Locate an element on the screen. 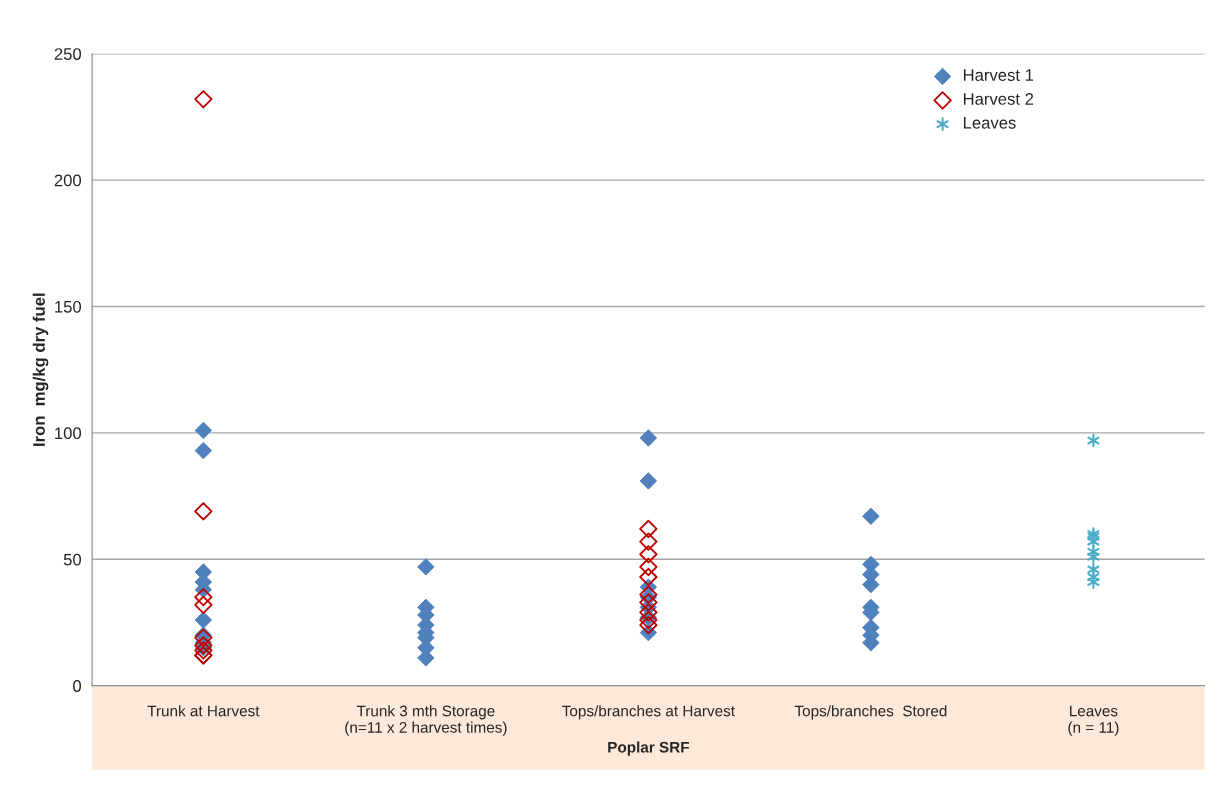  y-tick-label: 0 is located at coordinates (77, 686).